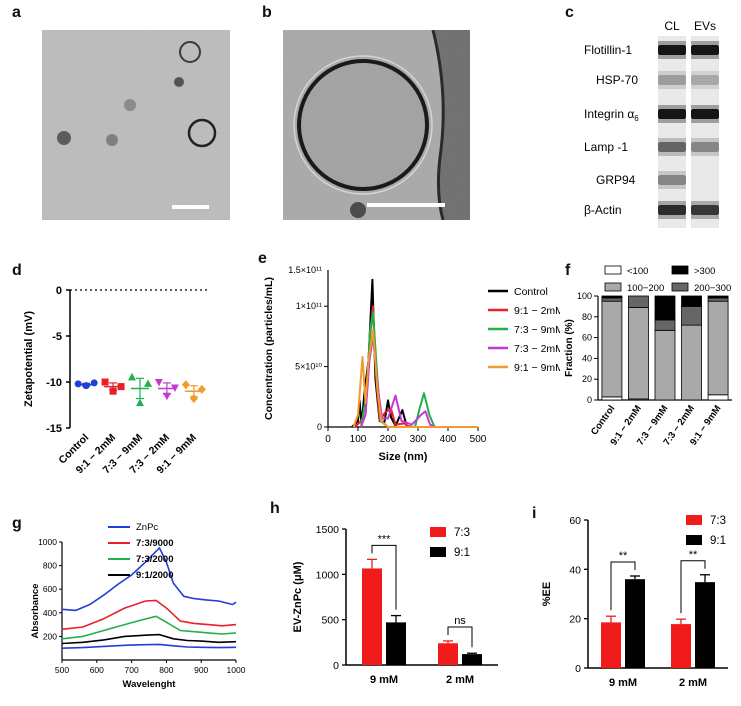 The height and width of the screenshot is (706, 741). I want to click on blot-row-label: β-Actin, so click(603, 210).